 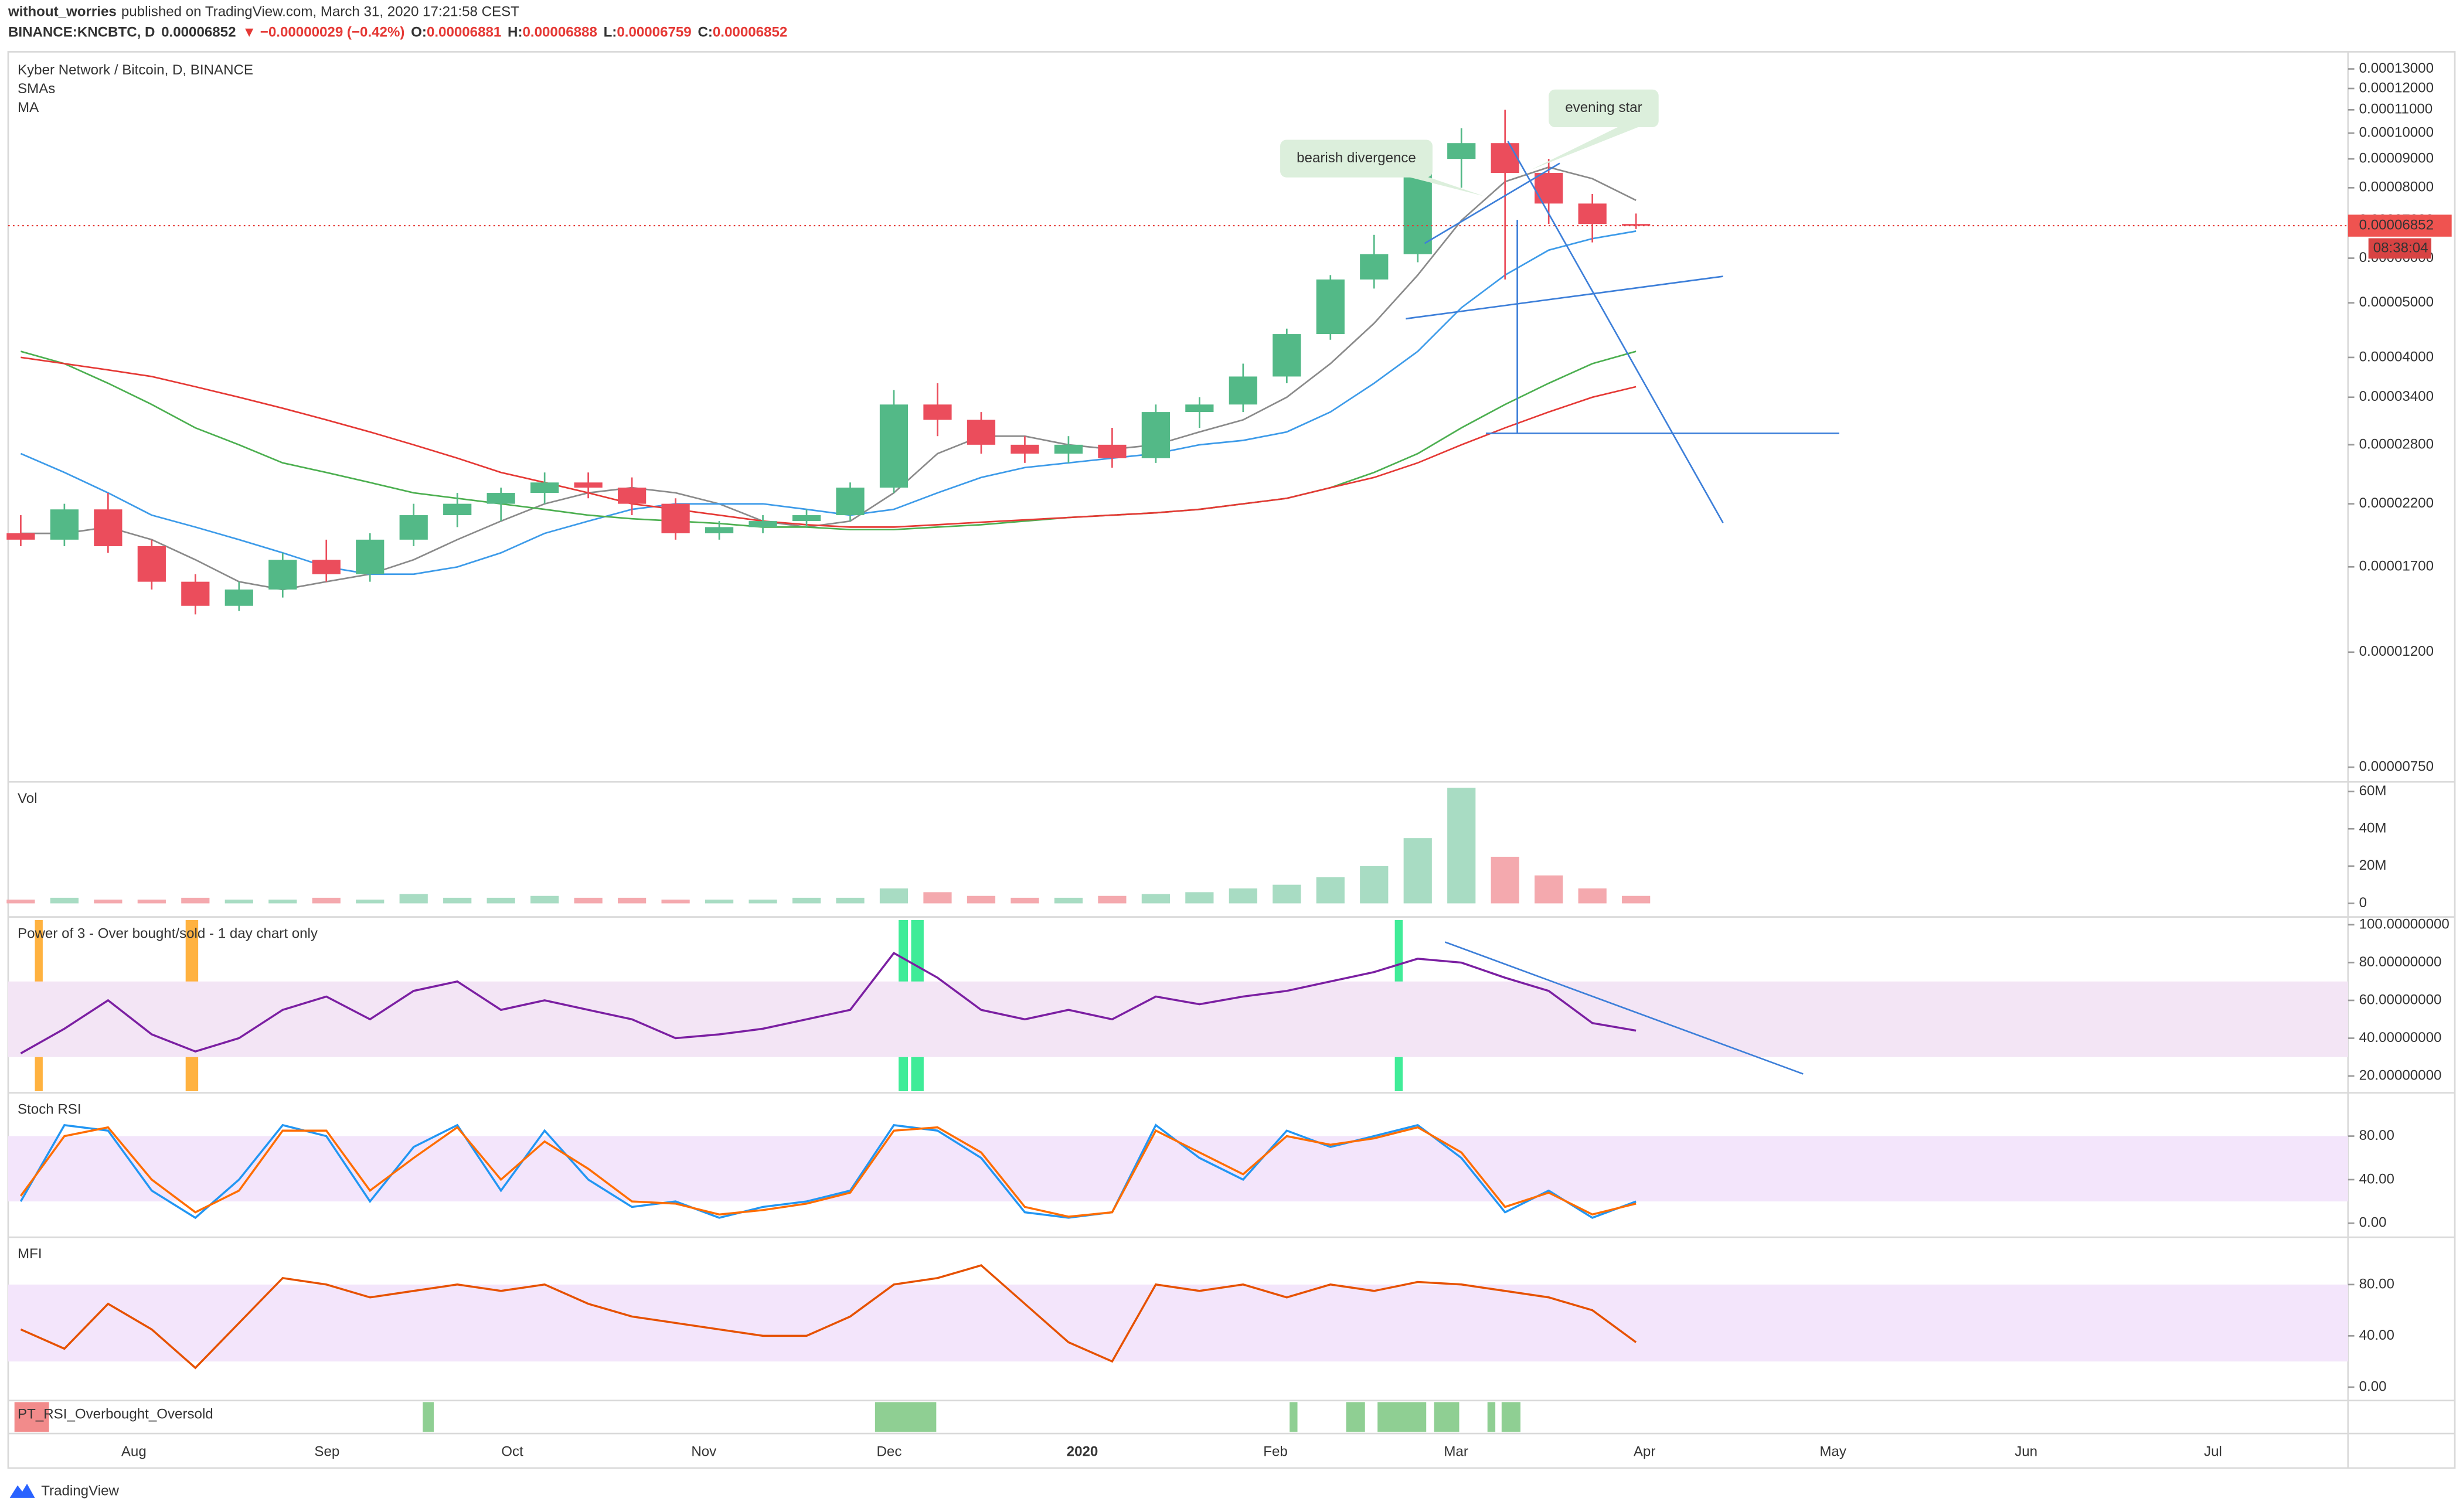 I want to click on y-tick-label: 0.00002800, so click(x=2396, y=444).